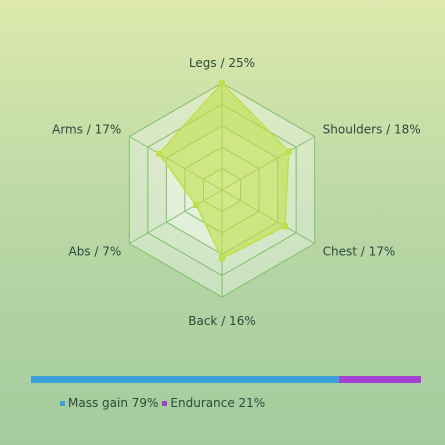  I want to click on axis-label-back: Back / 16%, so click(221, 321).